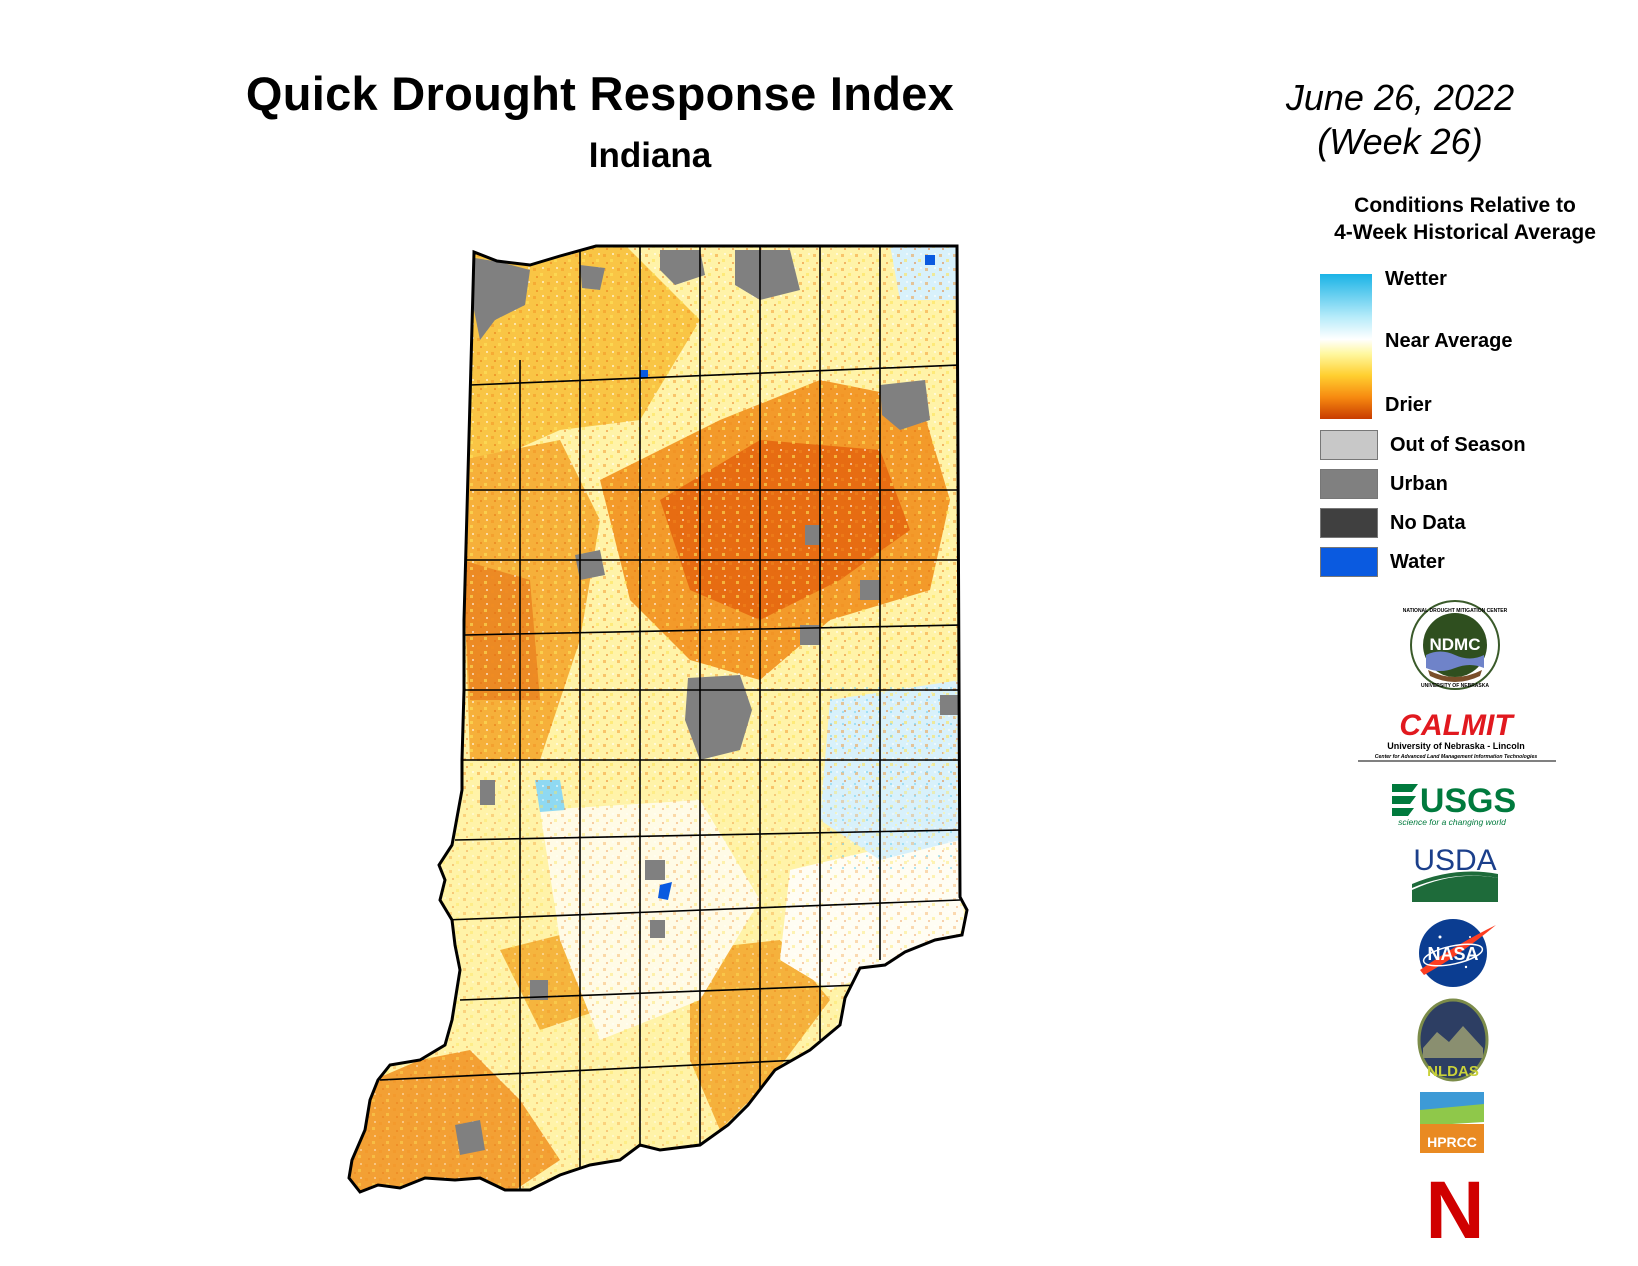  Describe the element at coordinates (539, 990) in the screenshot. I see `urban-vincennes` at that location.